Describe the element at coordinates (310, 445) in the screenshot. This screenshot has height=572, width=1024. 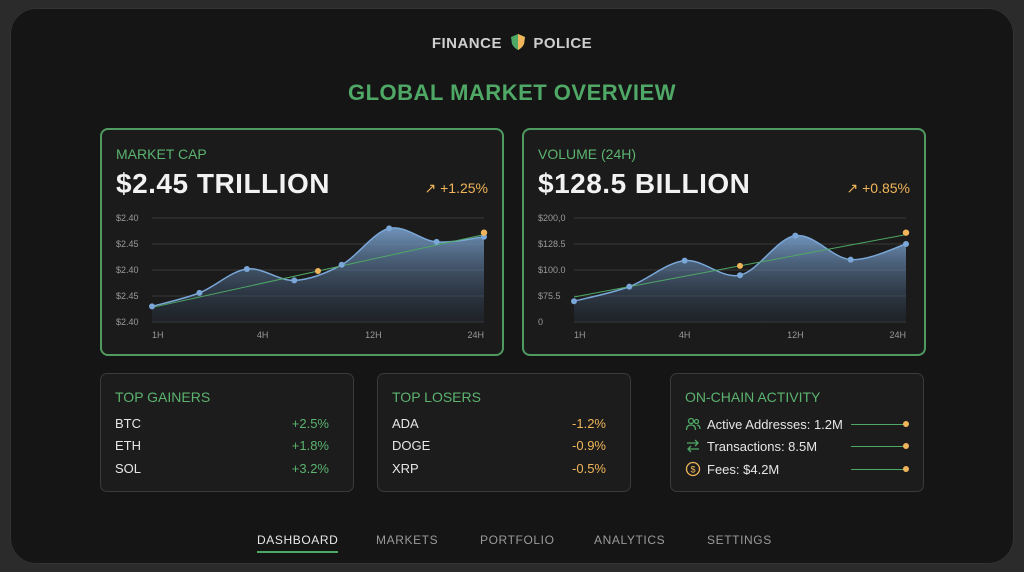
I see `gainer-change: +1.8%` at that location.